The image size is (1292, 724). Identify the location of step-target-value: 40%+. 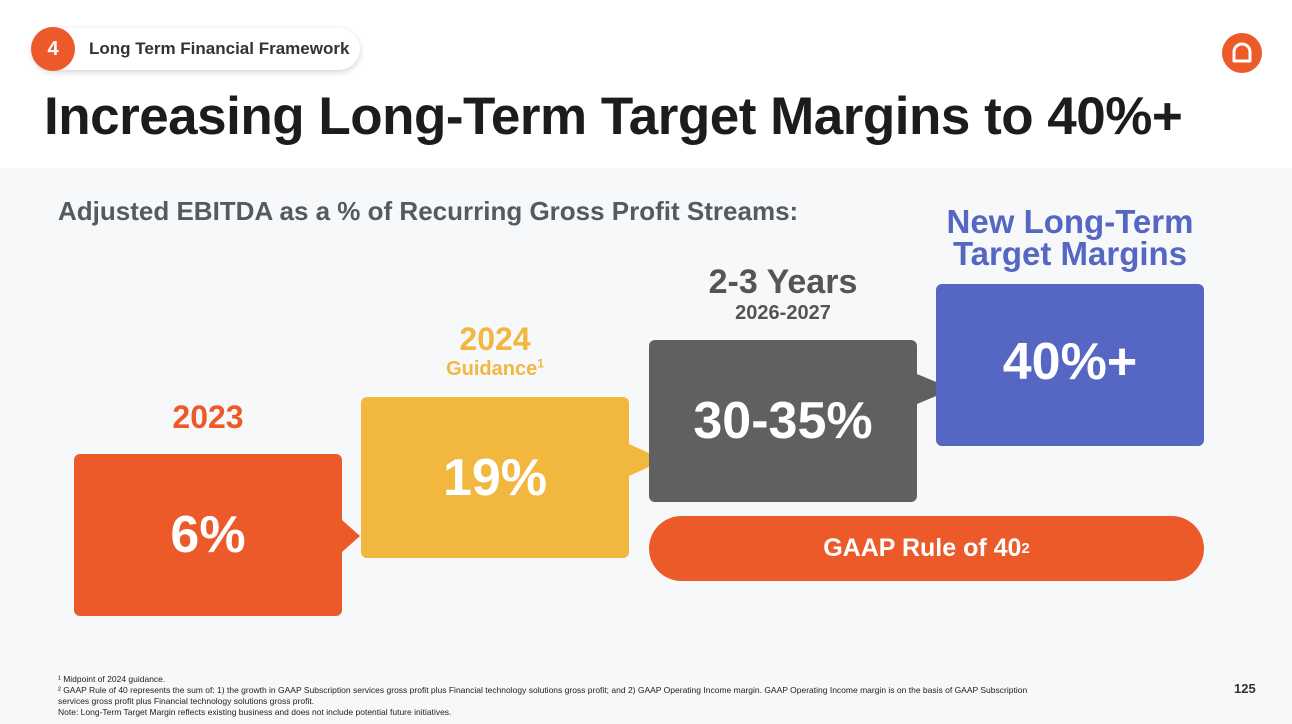
(1070, 362).